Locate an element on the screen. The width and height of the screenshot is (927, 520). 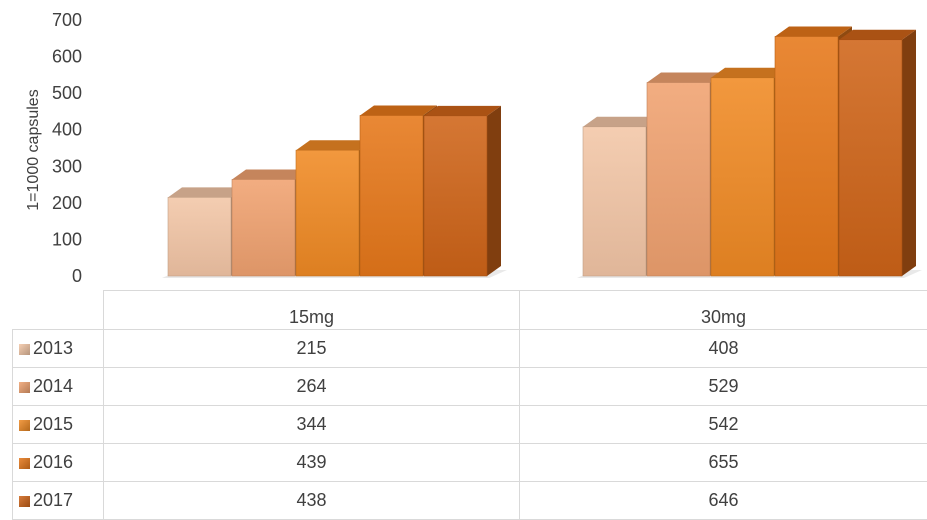
legend-key-2013 is located at coordinates (24, 349).